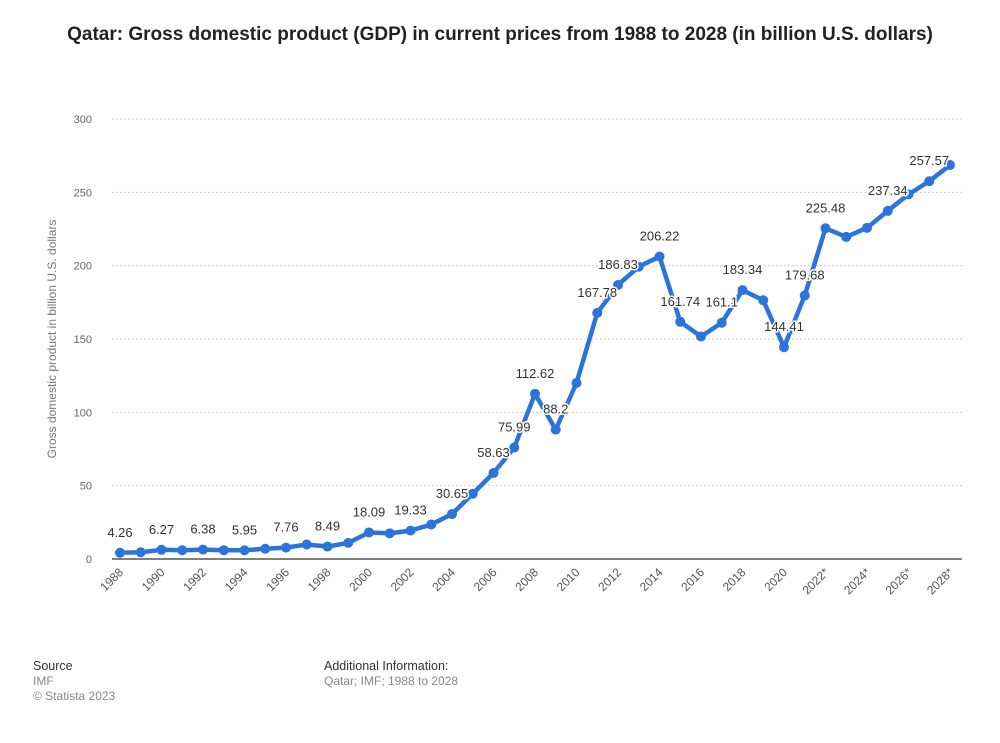  What do you see at coordinates (888, 190) in the screenshot?
I see `data-label: 237.34` at bounding box center [888, 190].